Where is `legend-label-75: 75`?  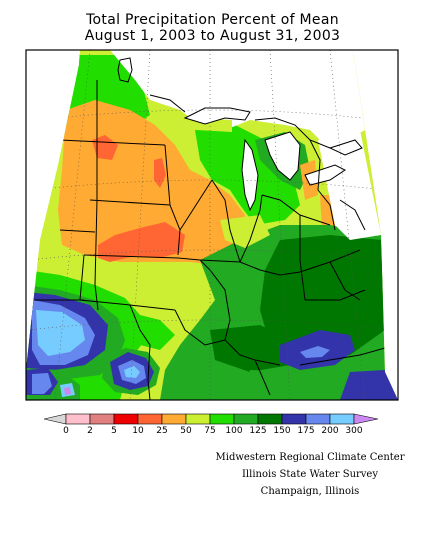
legend-label-75: 75 is located at coordinates (210, 431).